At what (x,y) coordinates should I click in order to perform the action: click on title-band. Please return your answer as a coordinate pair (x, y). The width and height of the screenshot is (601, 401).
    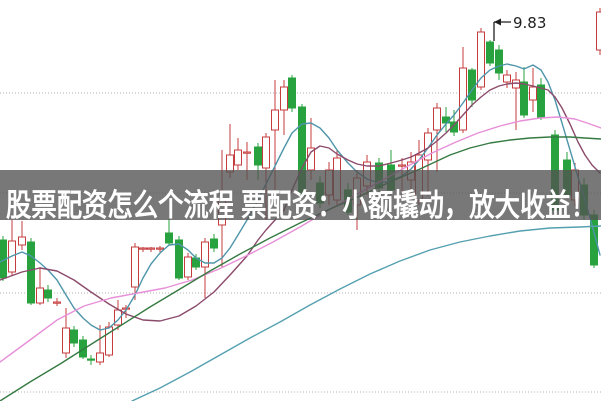
    Looking at the image, I should click on (300, 195).